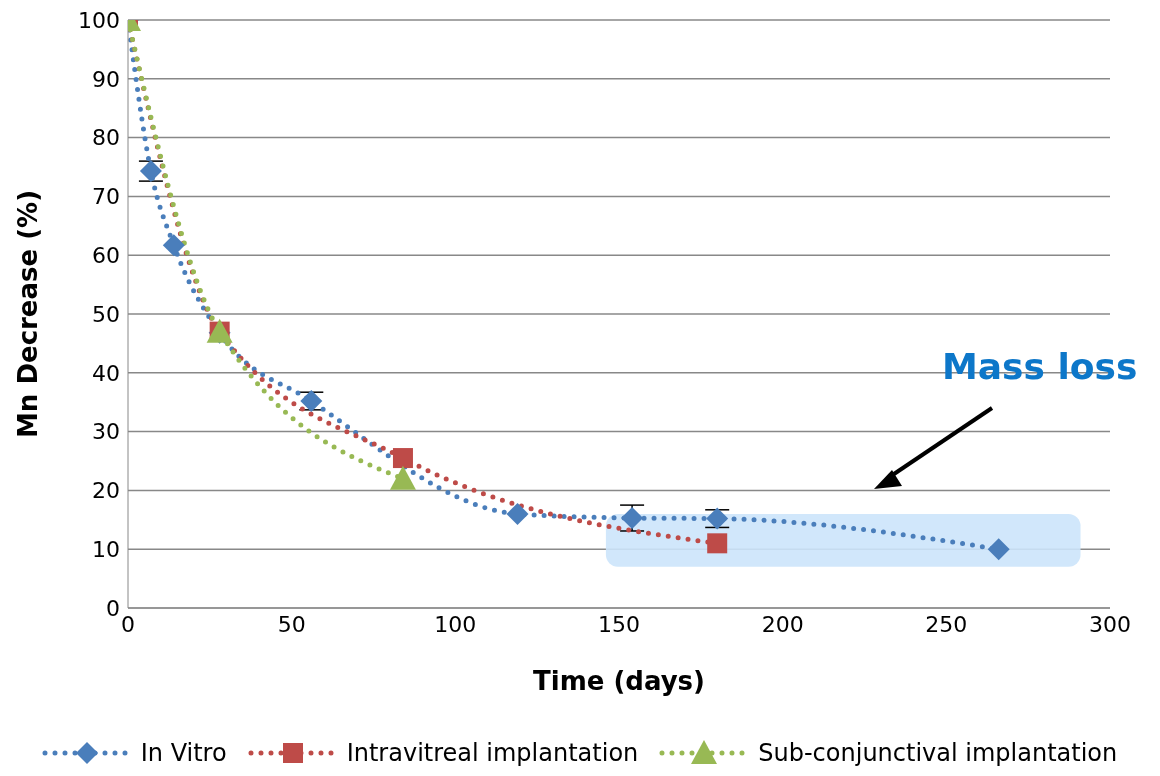 Image resolution: width=1160 pixels, height=776 pixels. I want to click on y-tick-label: 50, so click(106, 314).